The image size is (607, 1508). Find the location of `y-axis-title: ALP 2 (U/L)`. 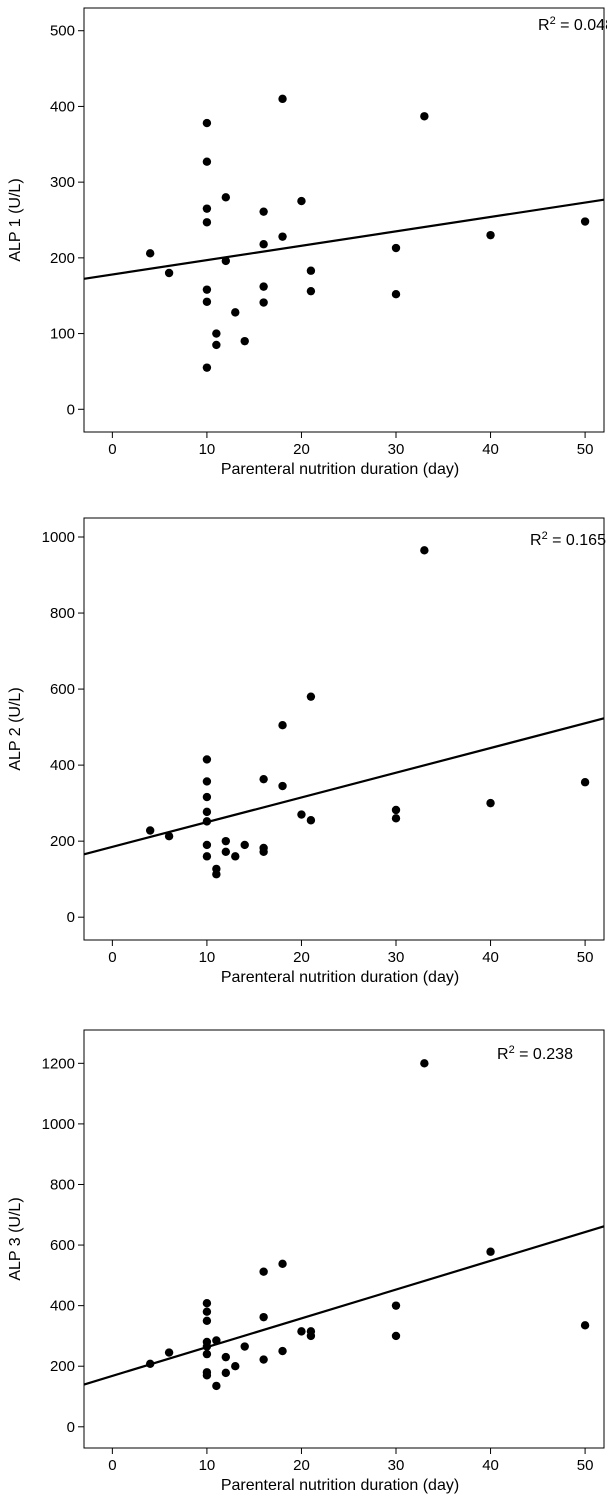

y-axis-title: ALP 2 (U/L) is located at coordinates (15, 728).